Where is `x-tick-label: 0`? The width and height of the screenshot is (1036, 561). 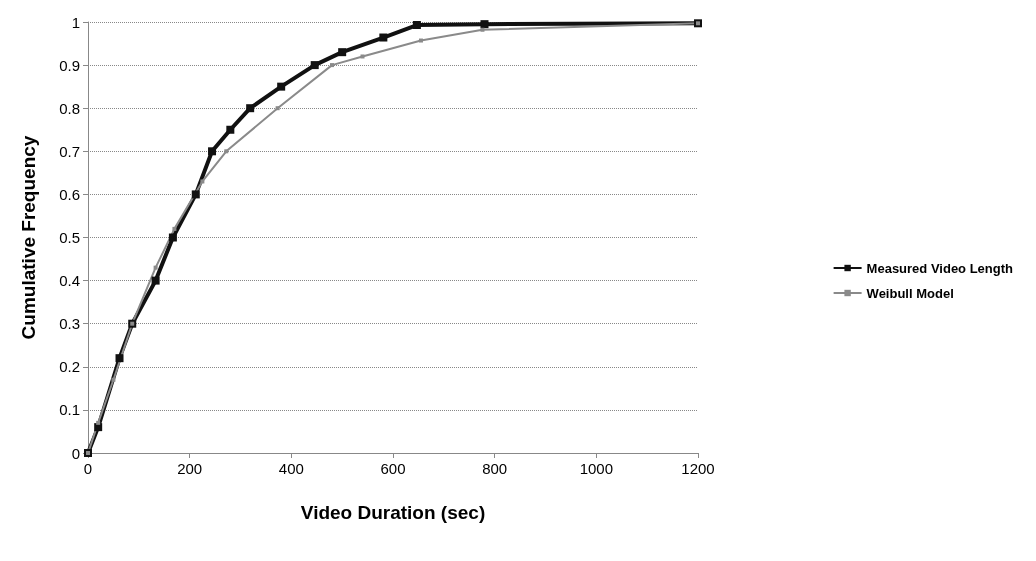
x-tick-label: 0 is located at coordinates (88, 468).